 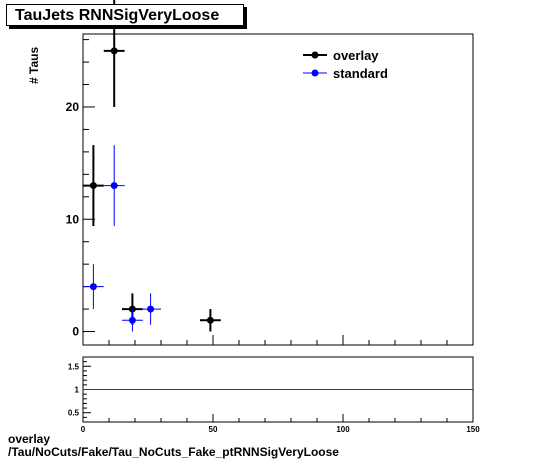 I want to click on footer-line-1: overlay, so click(x=29, y=439).